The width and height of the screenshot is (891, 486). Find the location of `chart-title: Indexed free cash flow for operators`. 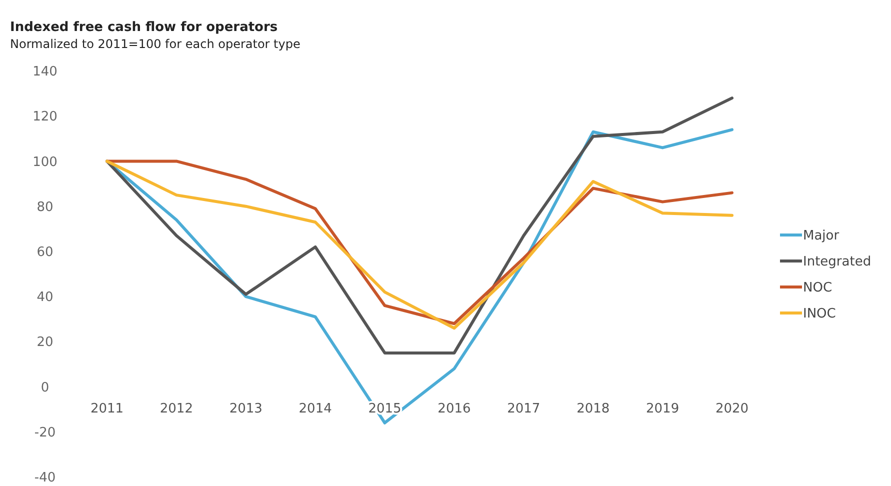

chart-title: Indexed free cash flow for operators is located at coordinates (144, 27).